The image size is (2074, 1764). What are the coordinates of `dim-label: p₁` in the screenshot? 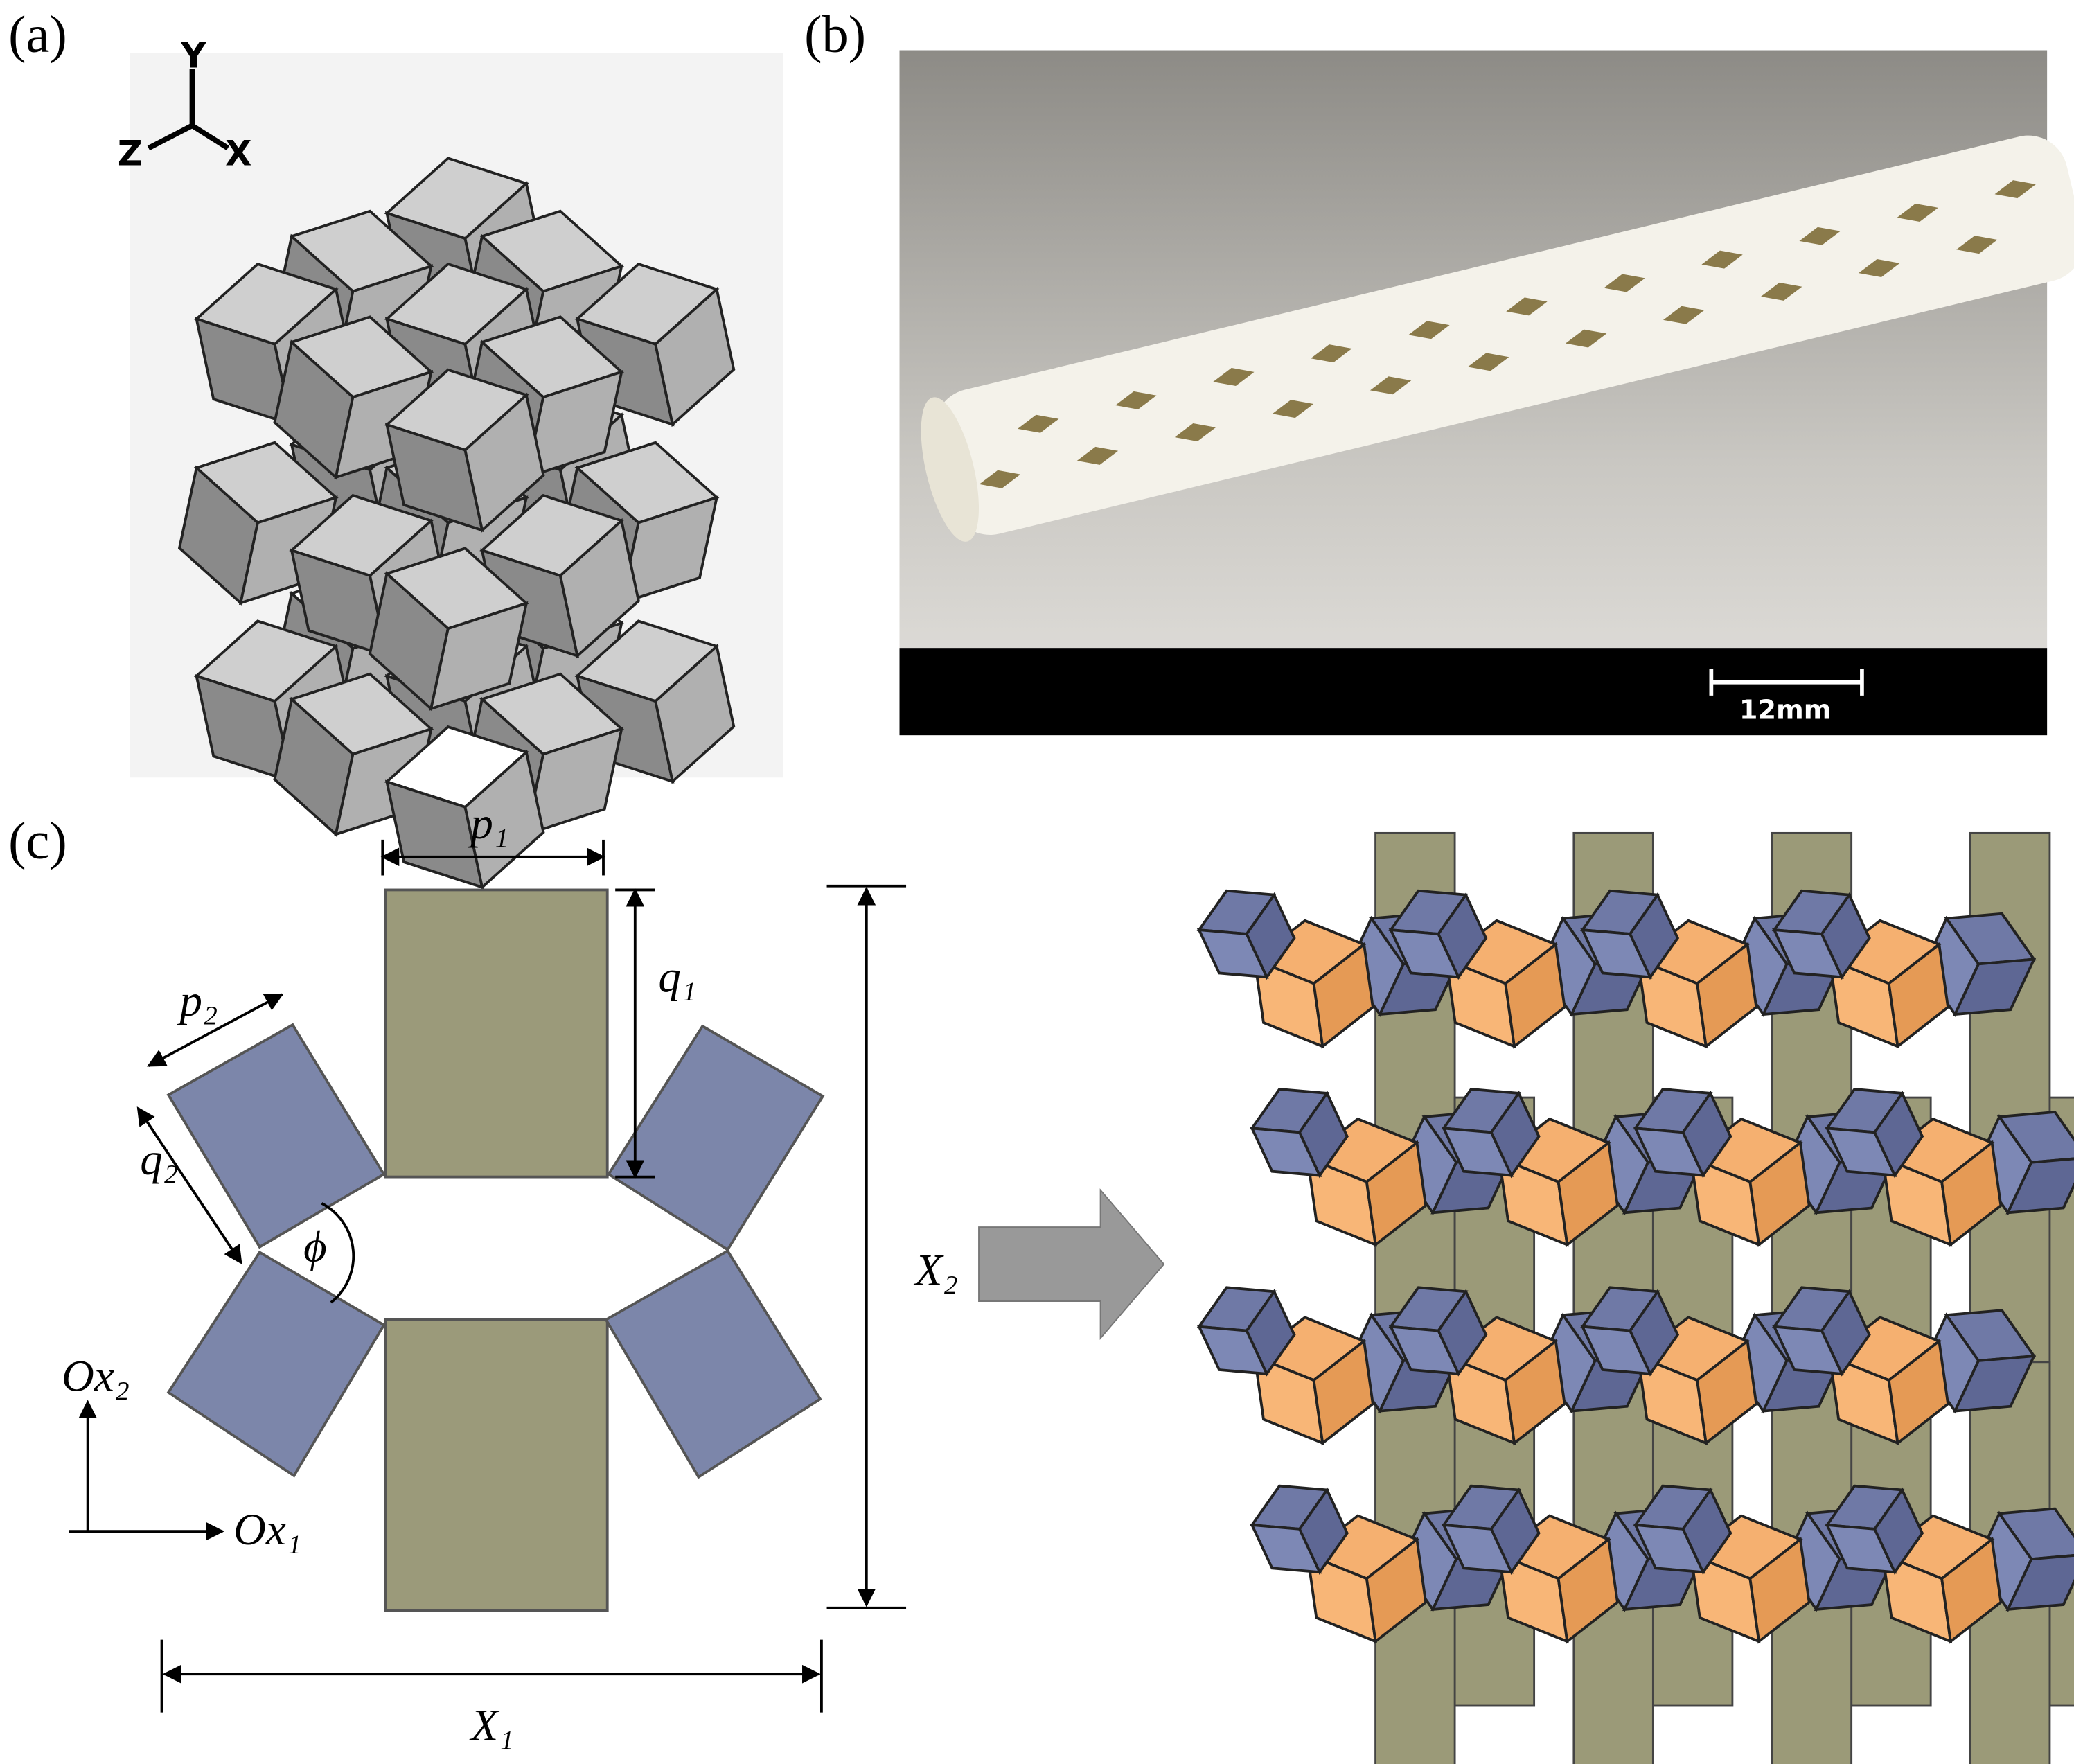 It's located at (488, 824).